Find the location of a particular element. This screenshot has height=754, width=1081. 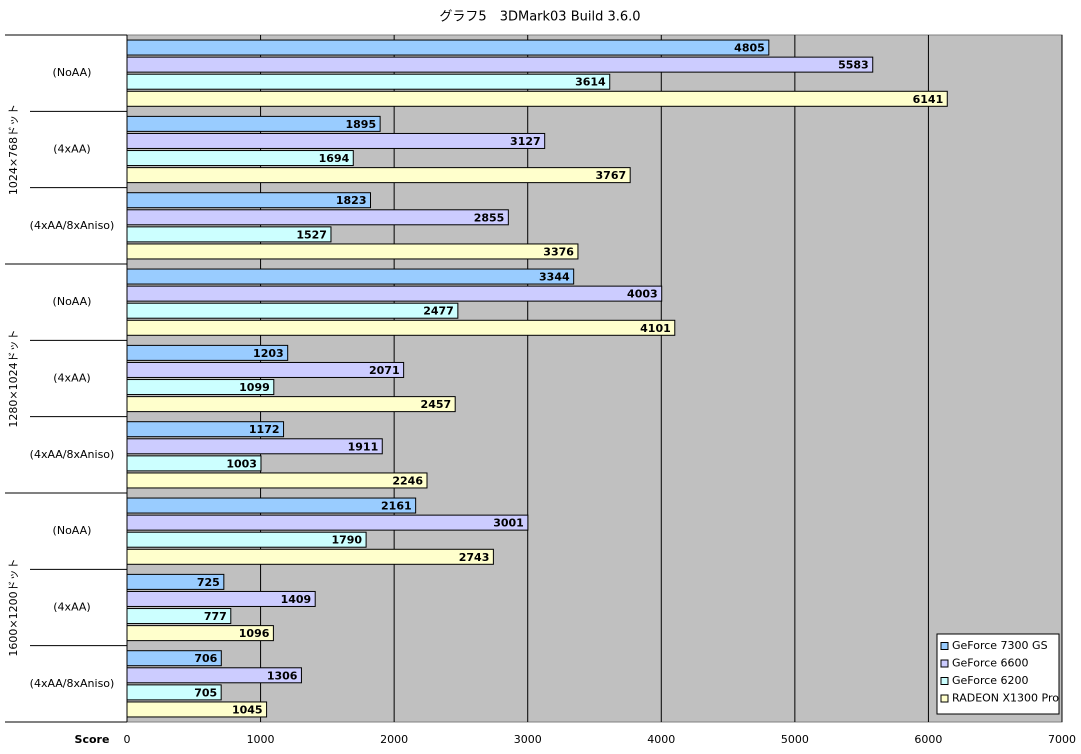

data-label: 2161 is located at coordinates (396, 506).